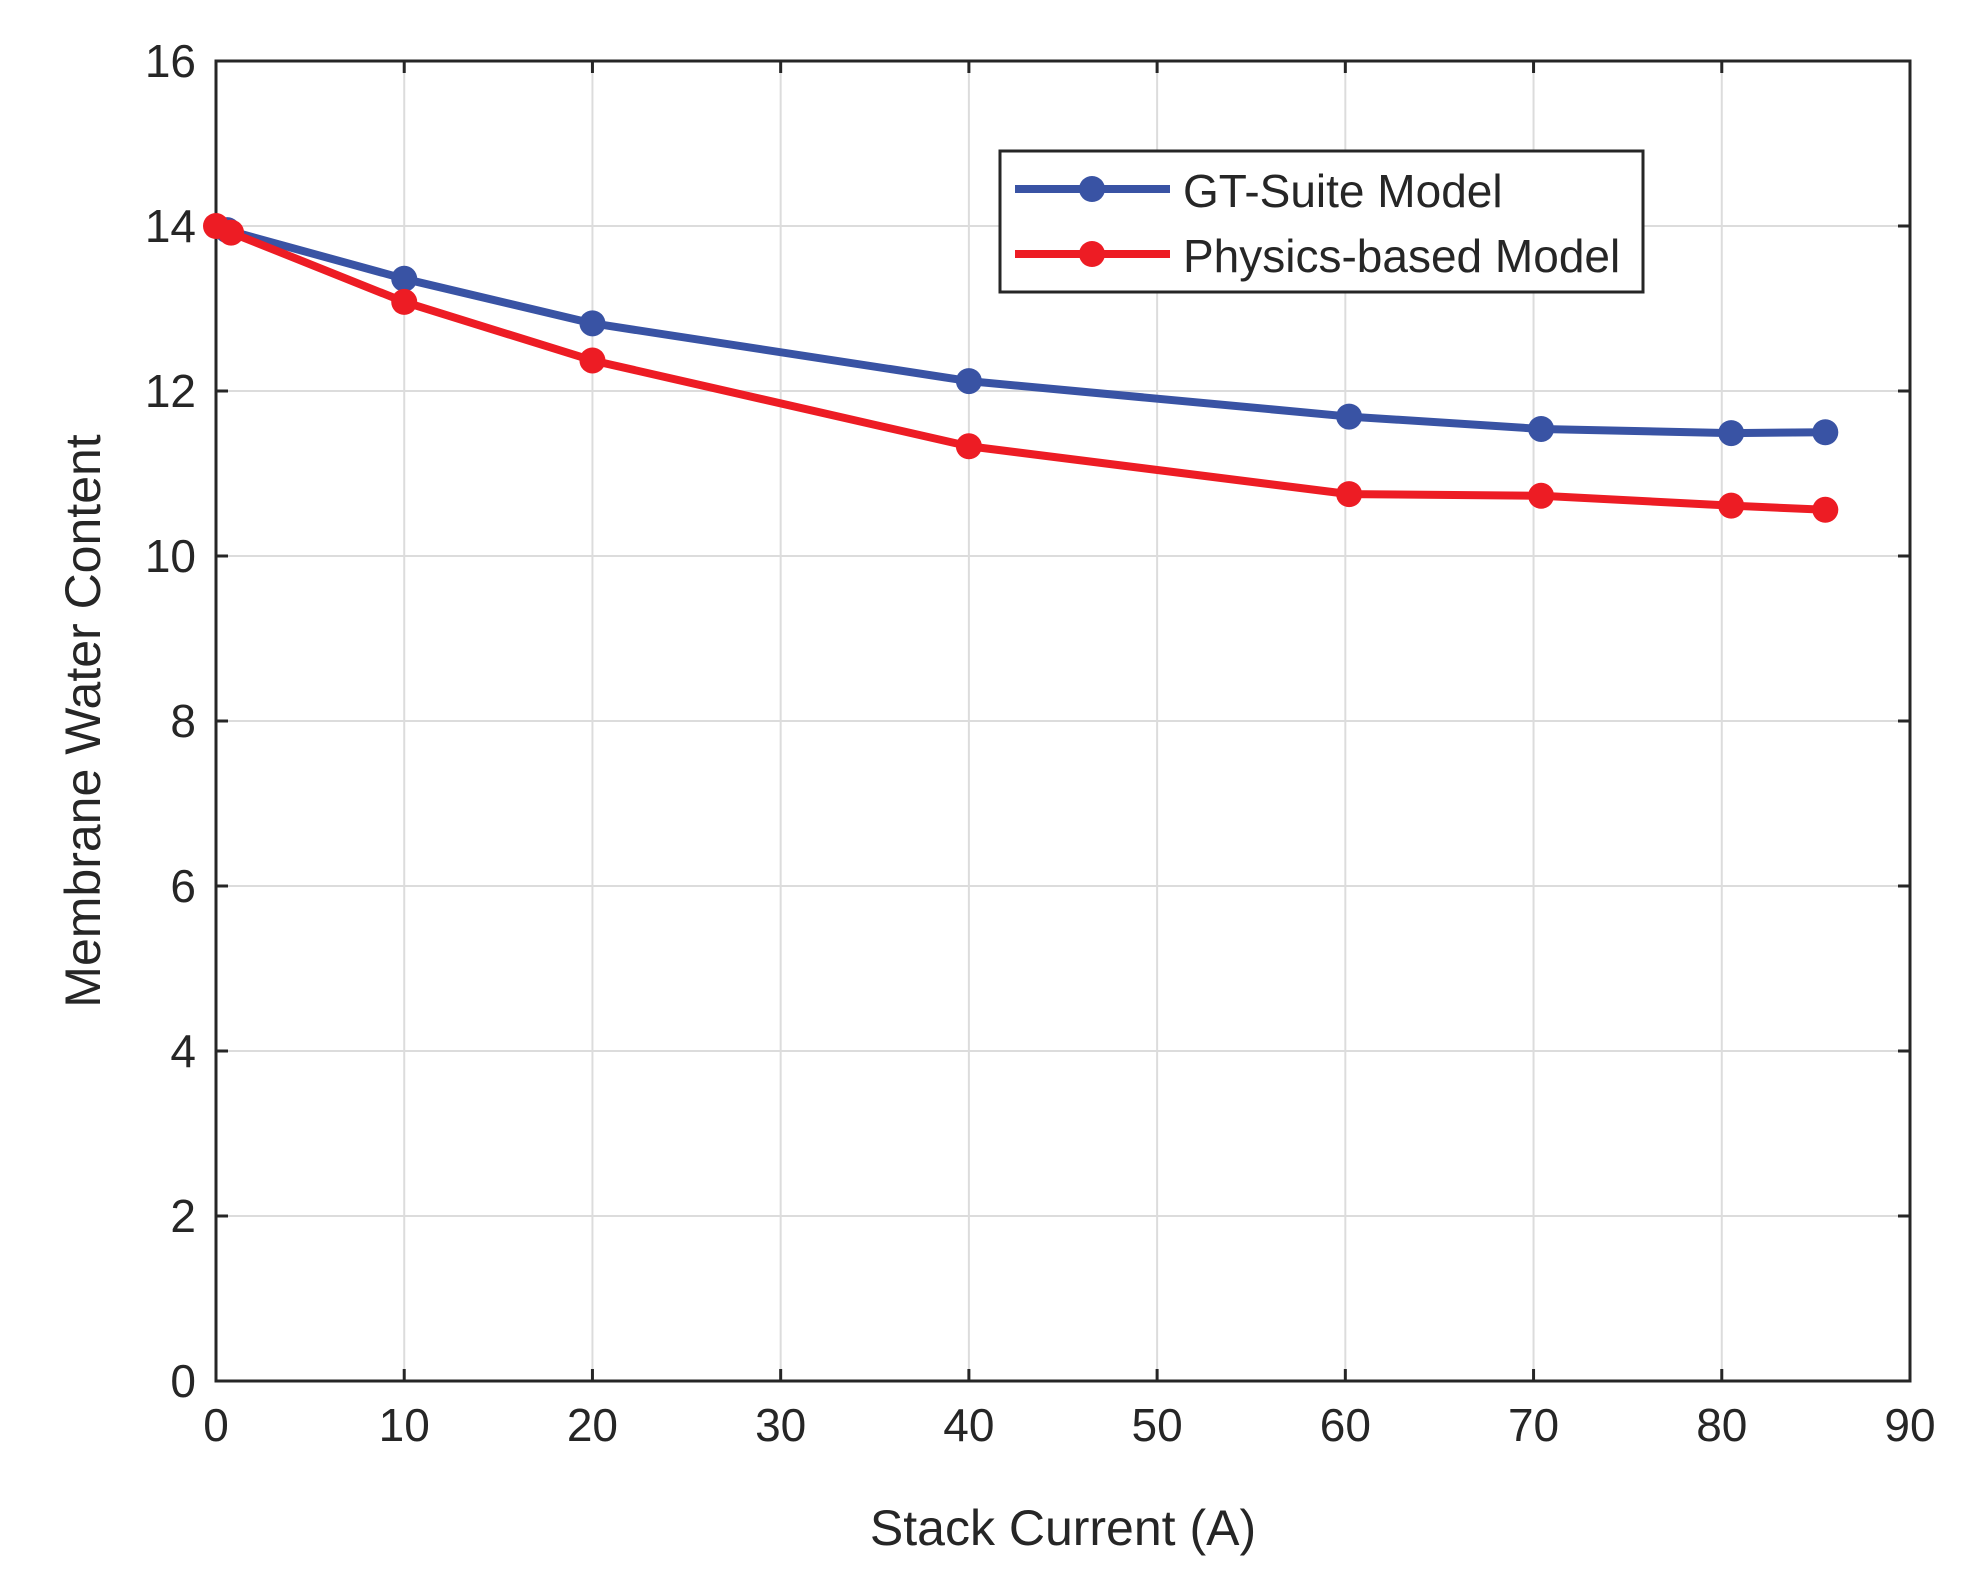 The height and width of the screenshot is (1586, 1981). I want to click on series-line-gt-suite, so click(1026, 332).